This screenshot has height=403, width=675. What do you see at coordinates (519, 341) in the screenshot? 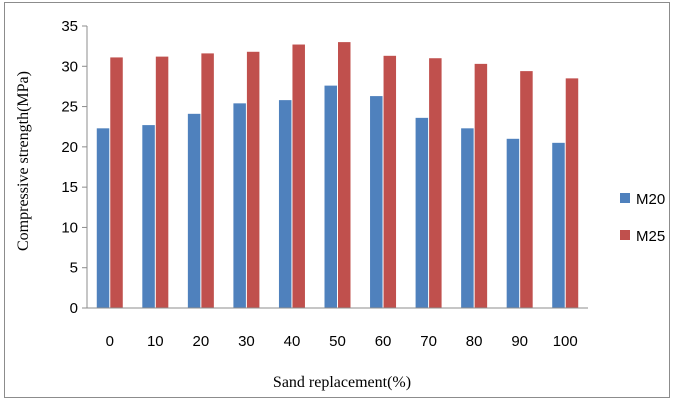
I see `x-tick-label: 90` at bounding box center [519, 341].